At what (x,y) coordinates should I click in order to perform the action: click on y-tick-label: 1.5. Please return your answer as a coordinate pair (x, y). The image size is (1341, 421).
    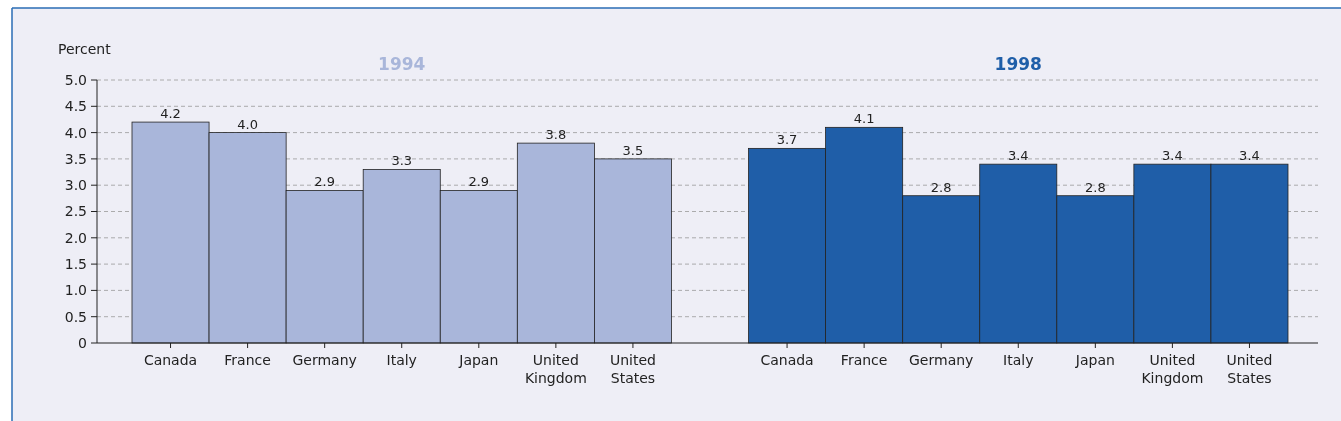
    Looking at the image, I should click on (75, 264).